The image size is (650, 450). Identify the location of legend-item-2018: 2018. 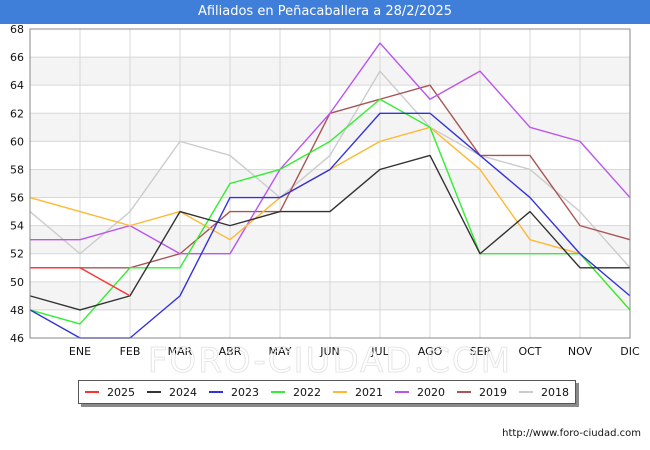
(544, 392).